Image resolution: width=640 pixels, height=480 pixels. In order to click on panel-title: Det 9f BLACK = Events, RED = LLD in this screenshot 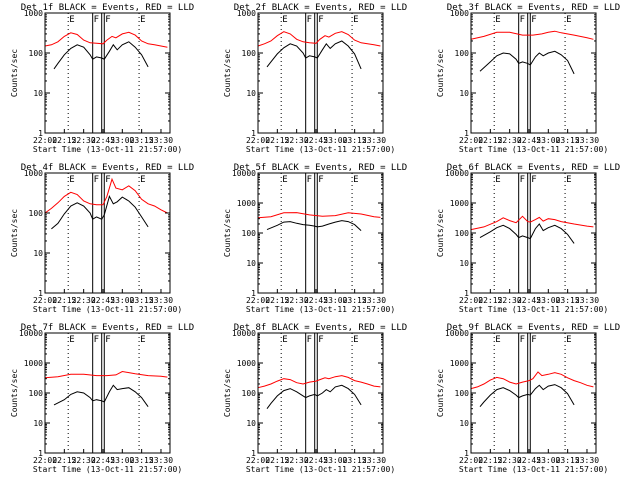, I will do `click(533, 328)`.